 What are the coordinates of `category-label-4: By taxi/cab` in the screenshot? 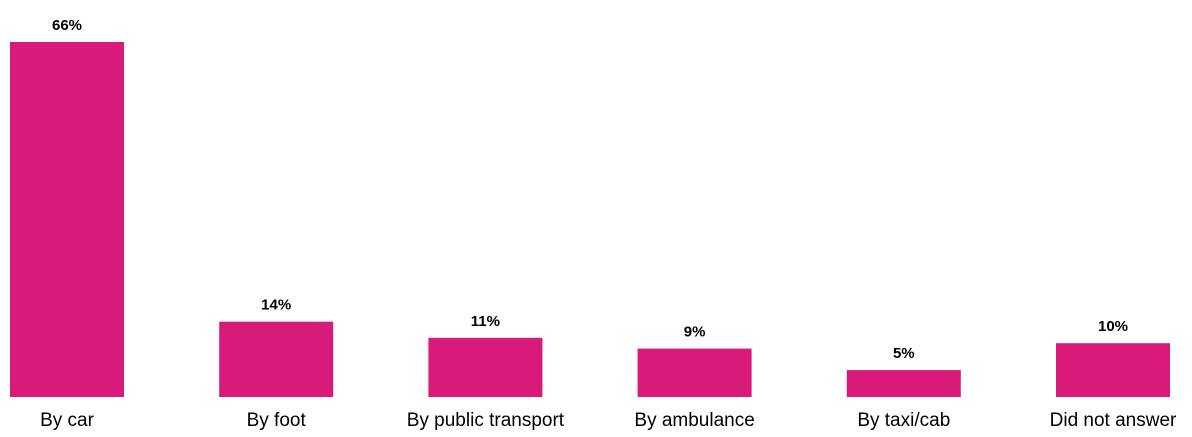 It's located at (903, 420).